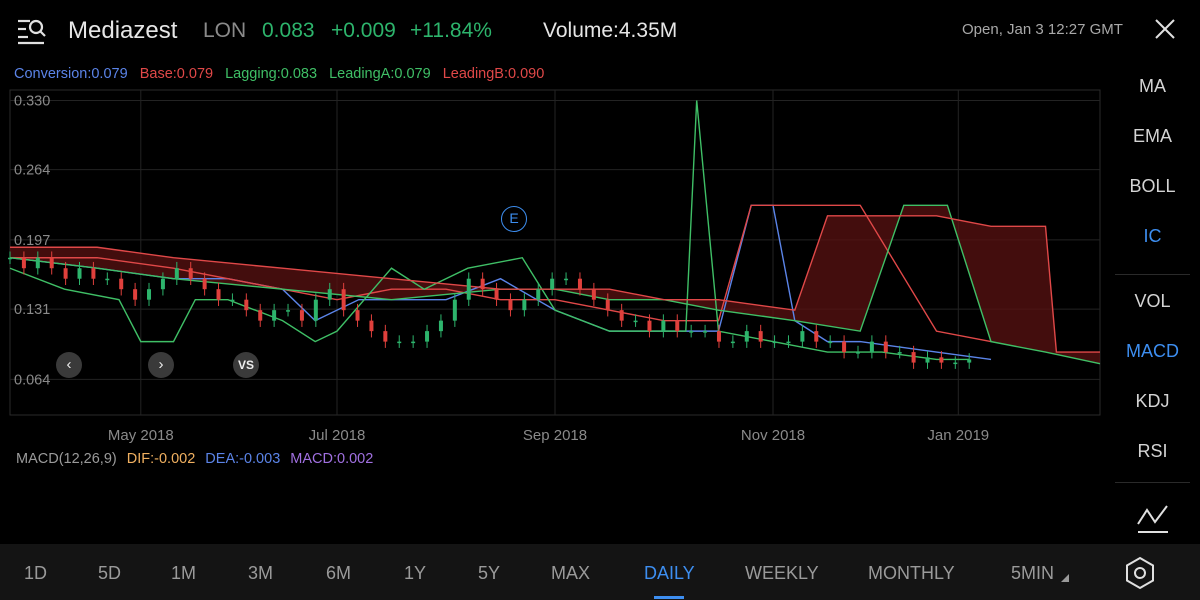  I want to click on range-1y: 1Y, so click(415, 573).